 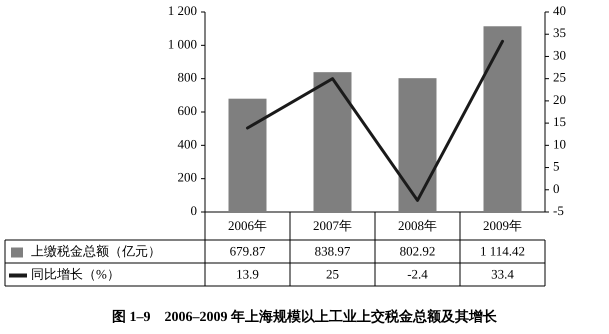 I want to click on data-label: 1 114.42, so click(x=503, y=250).